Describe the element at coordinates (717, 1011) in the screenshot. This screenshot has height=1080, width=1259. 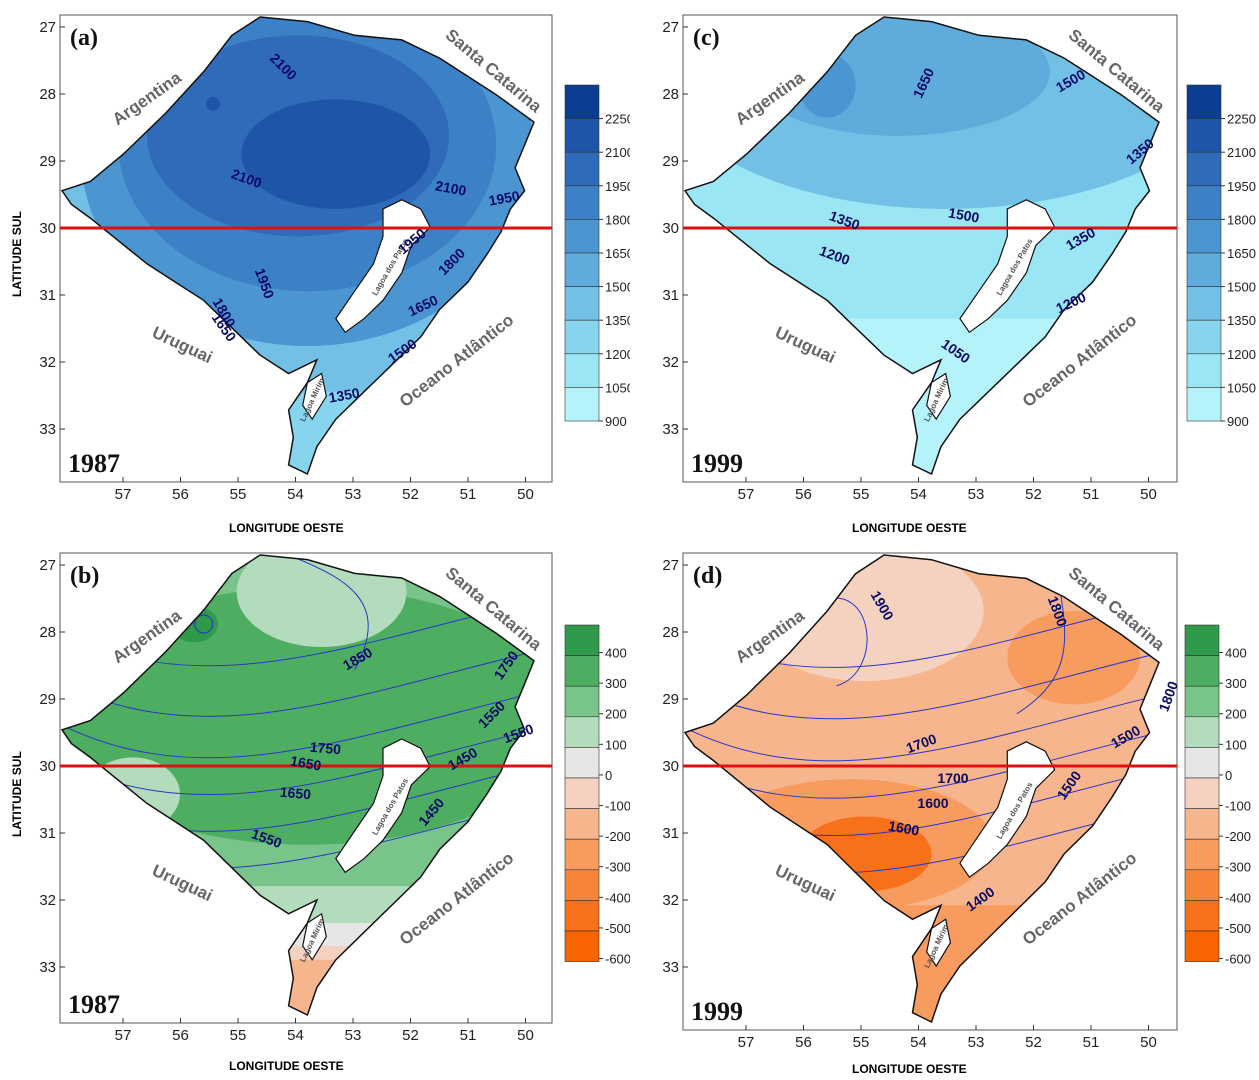
I see `panel-year: 1999` at that location.